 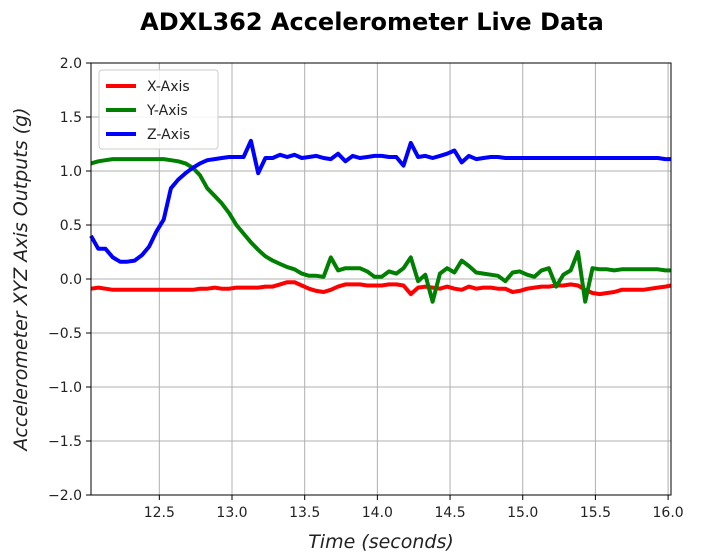 I want to click on y-tick-label: 2.0, so click(x=71, y=64).